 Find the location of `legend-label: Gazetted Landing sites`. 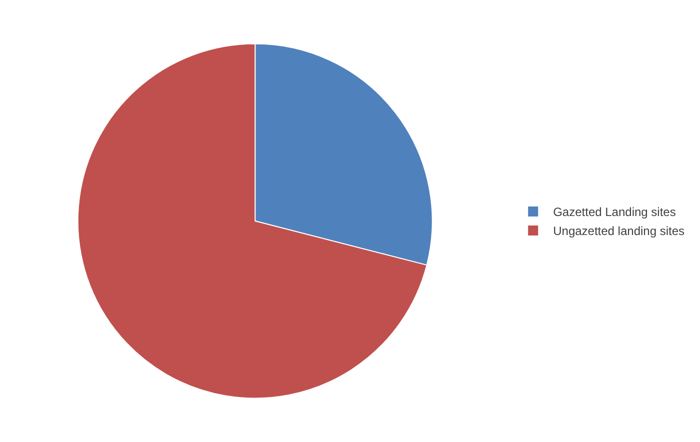

legend-label: Gazetted Landing sites is located at coordinates (614, 212).